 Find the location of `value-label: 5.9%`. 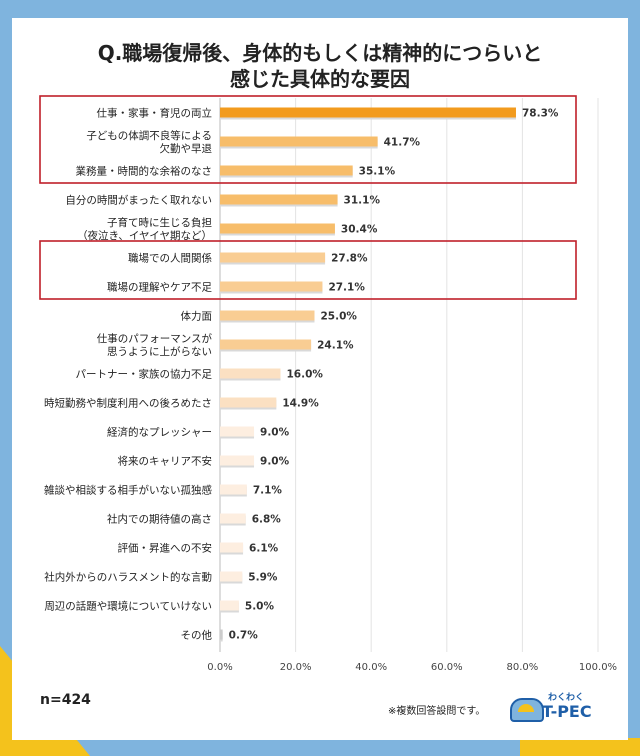

value-label: 5.9% is located at coordinates (263, 578).